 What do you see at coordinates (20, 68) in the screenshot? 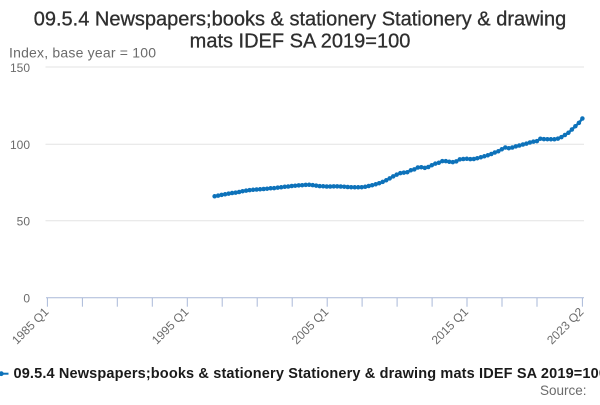
I see `svg-text: 150` at bounding box center [20, 68].